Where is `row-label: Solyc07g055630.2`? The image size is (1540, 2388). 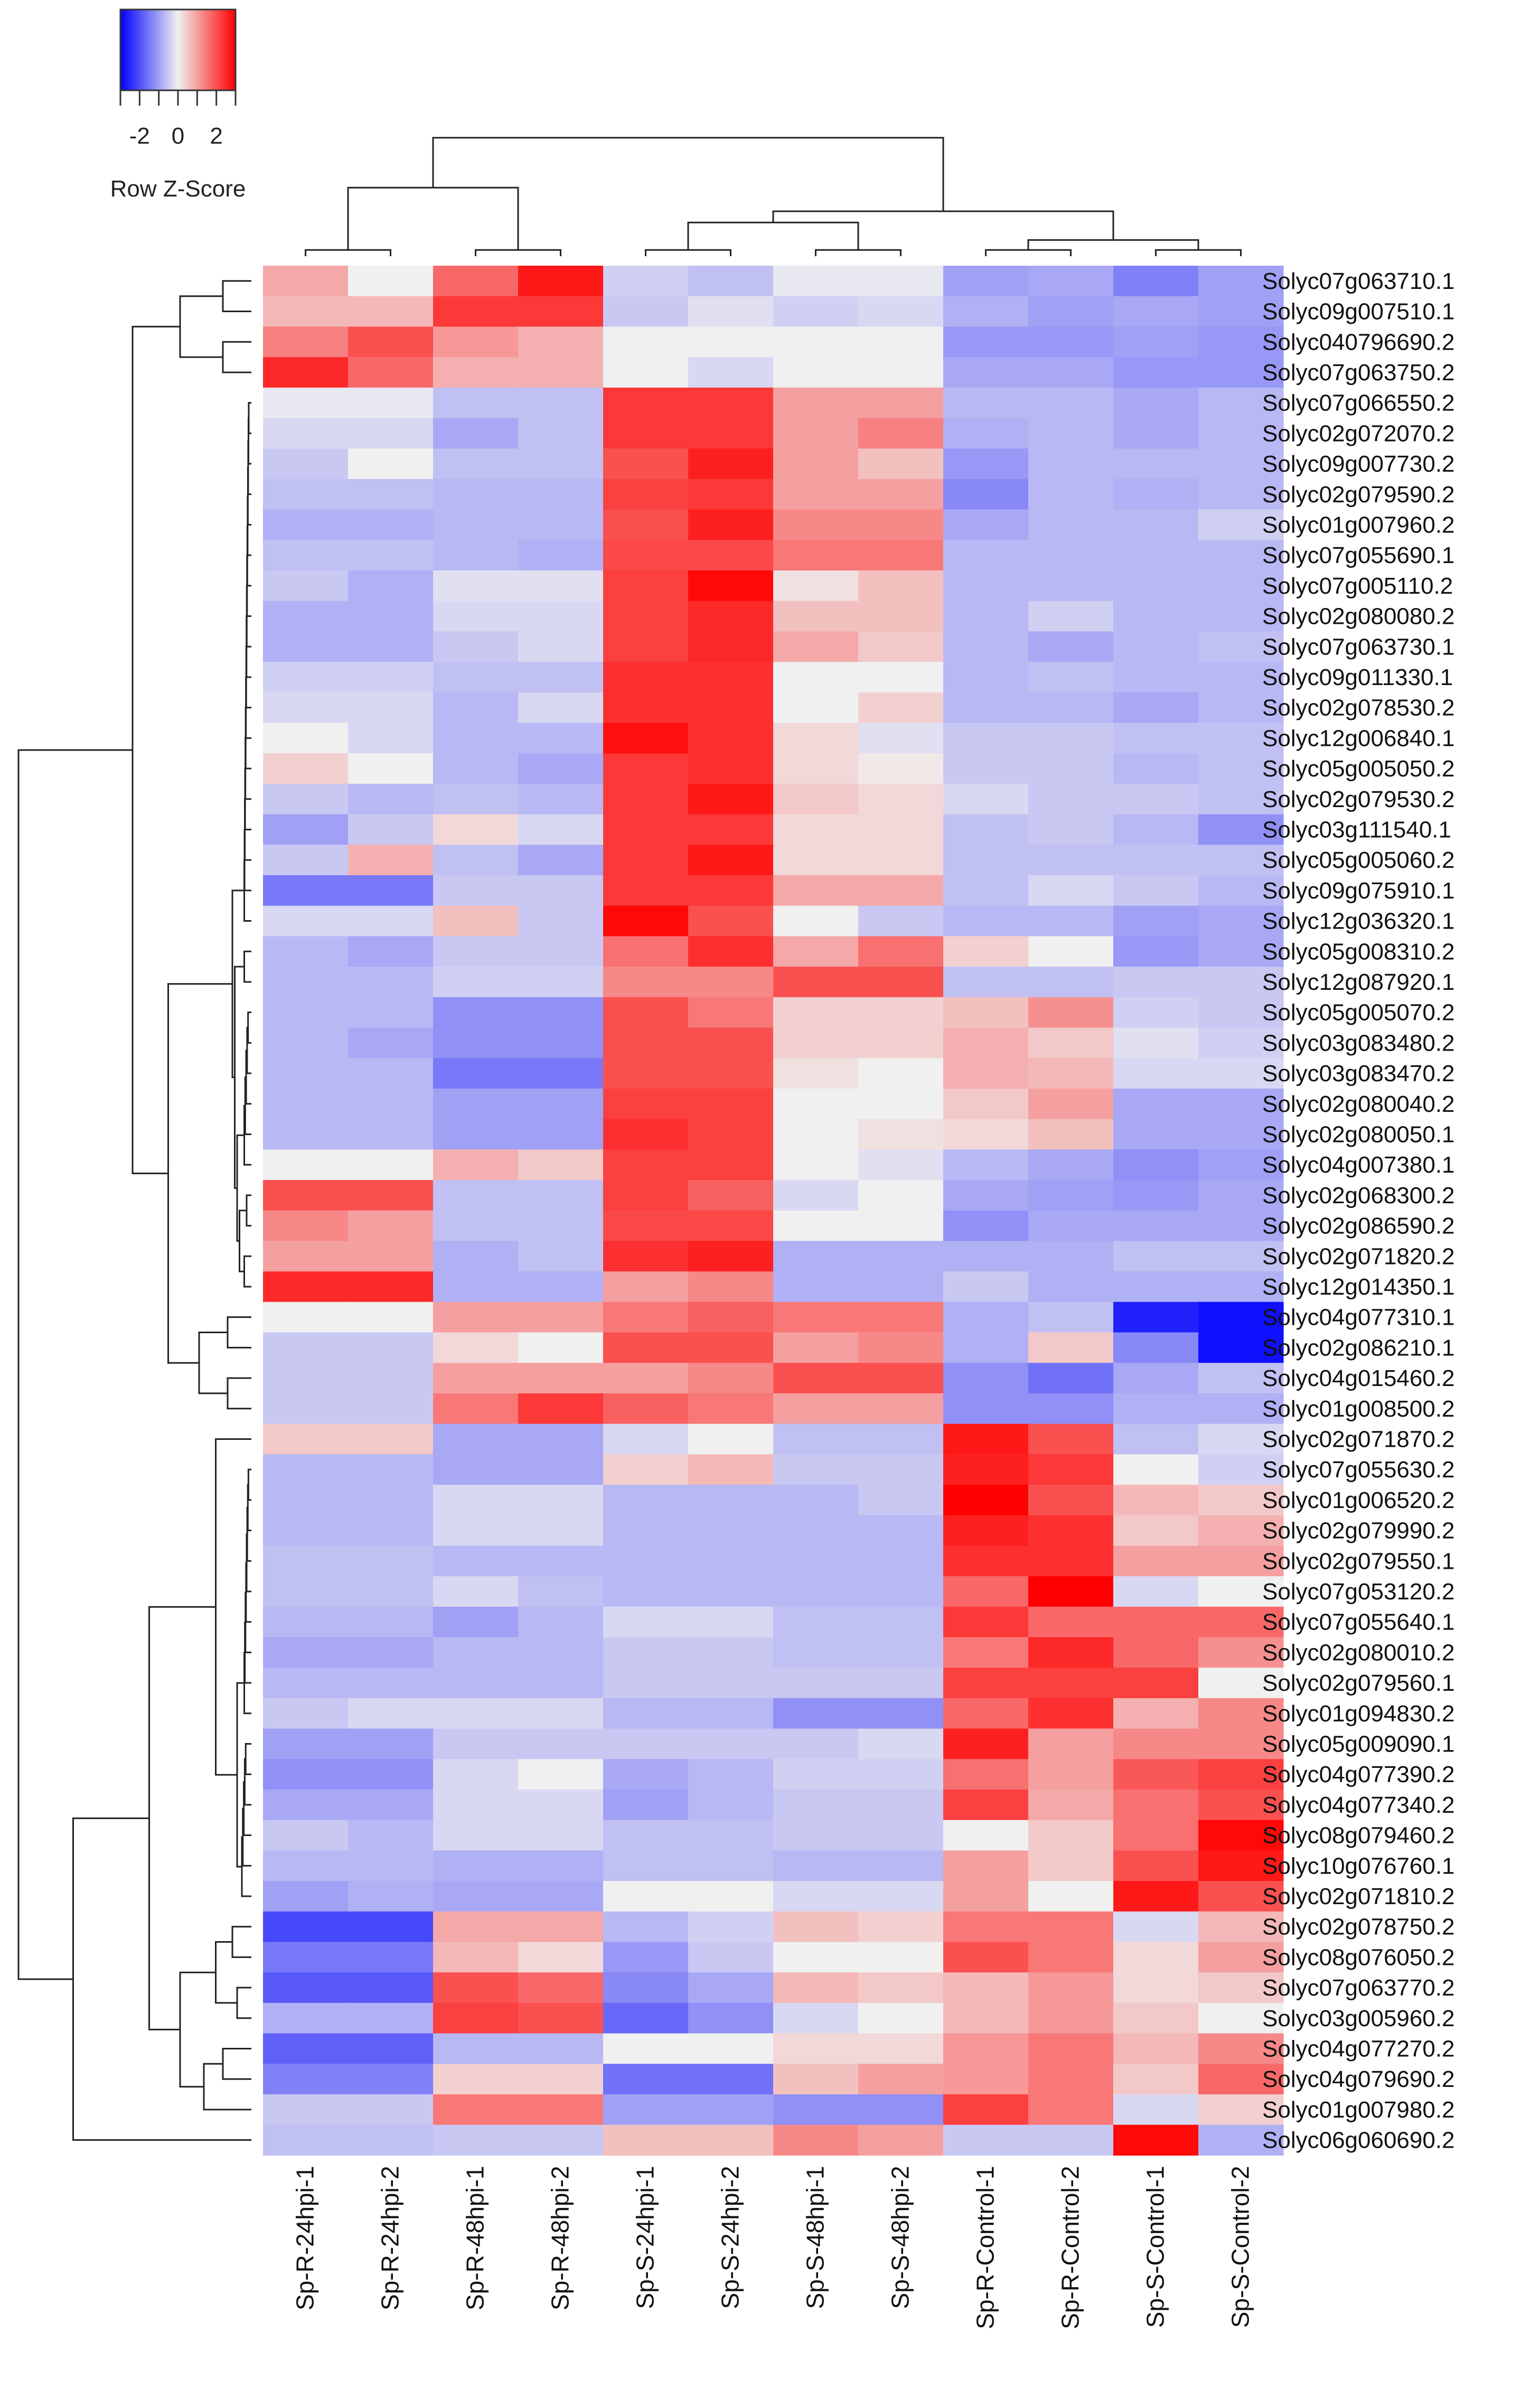 row-label: Solyc07g055630.2 is located at coordinates (1359, 1470).